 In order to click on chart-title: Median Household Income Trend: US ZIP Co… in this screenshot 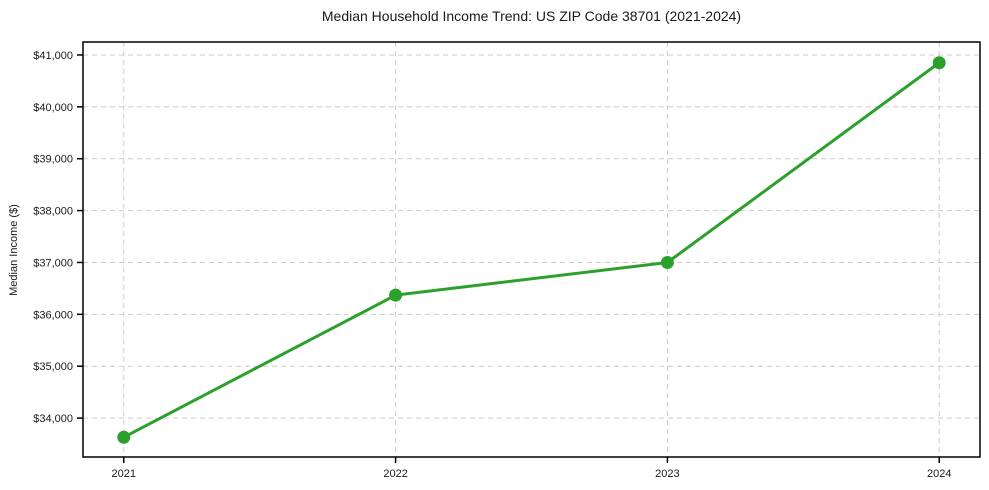, I will do `click(531, 16)`.